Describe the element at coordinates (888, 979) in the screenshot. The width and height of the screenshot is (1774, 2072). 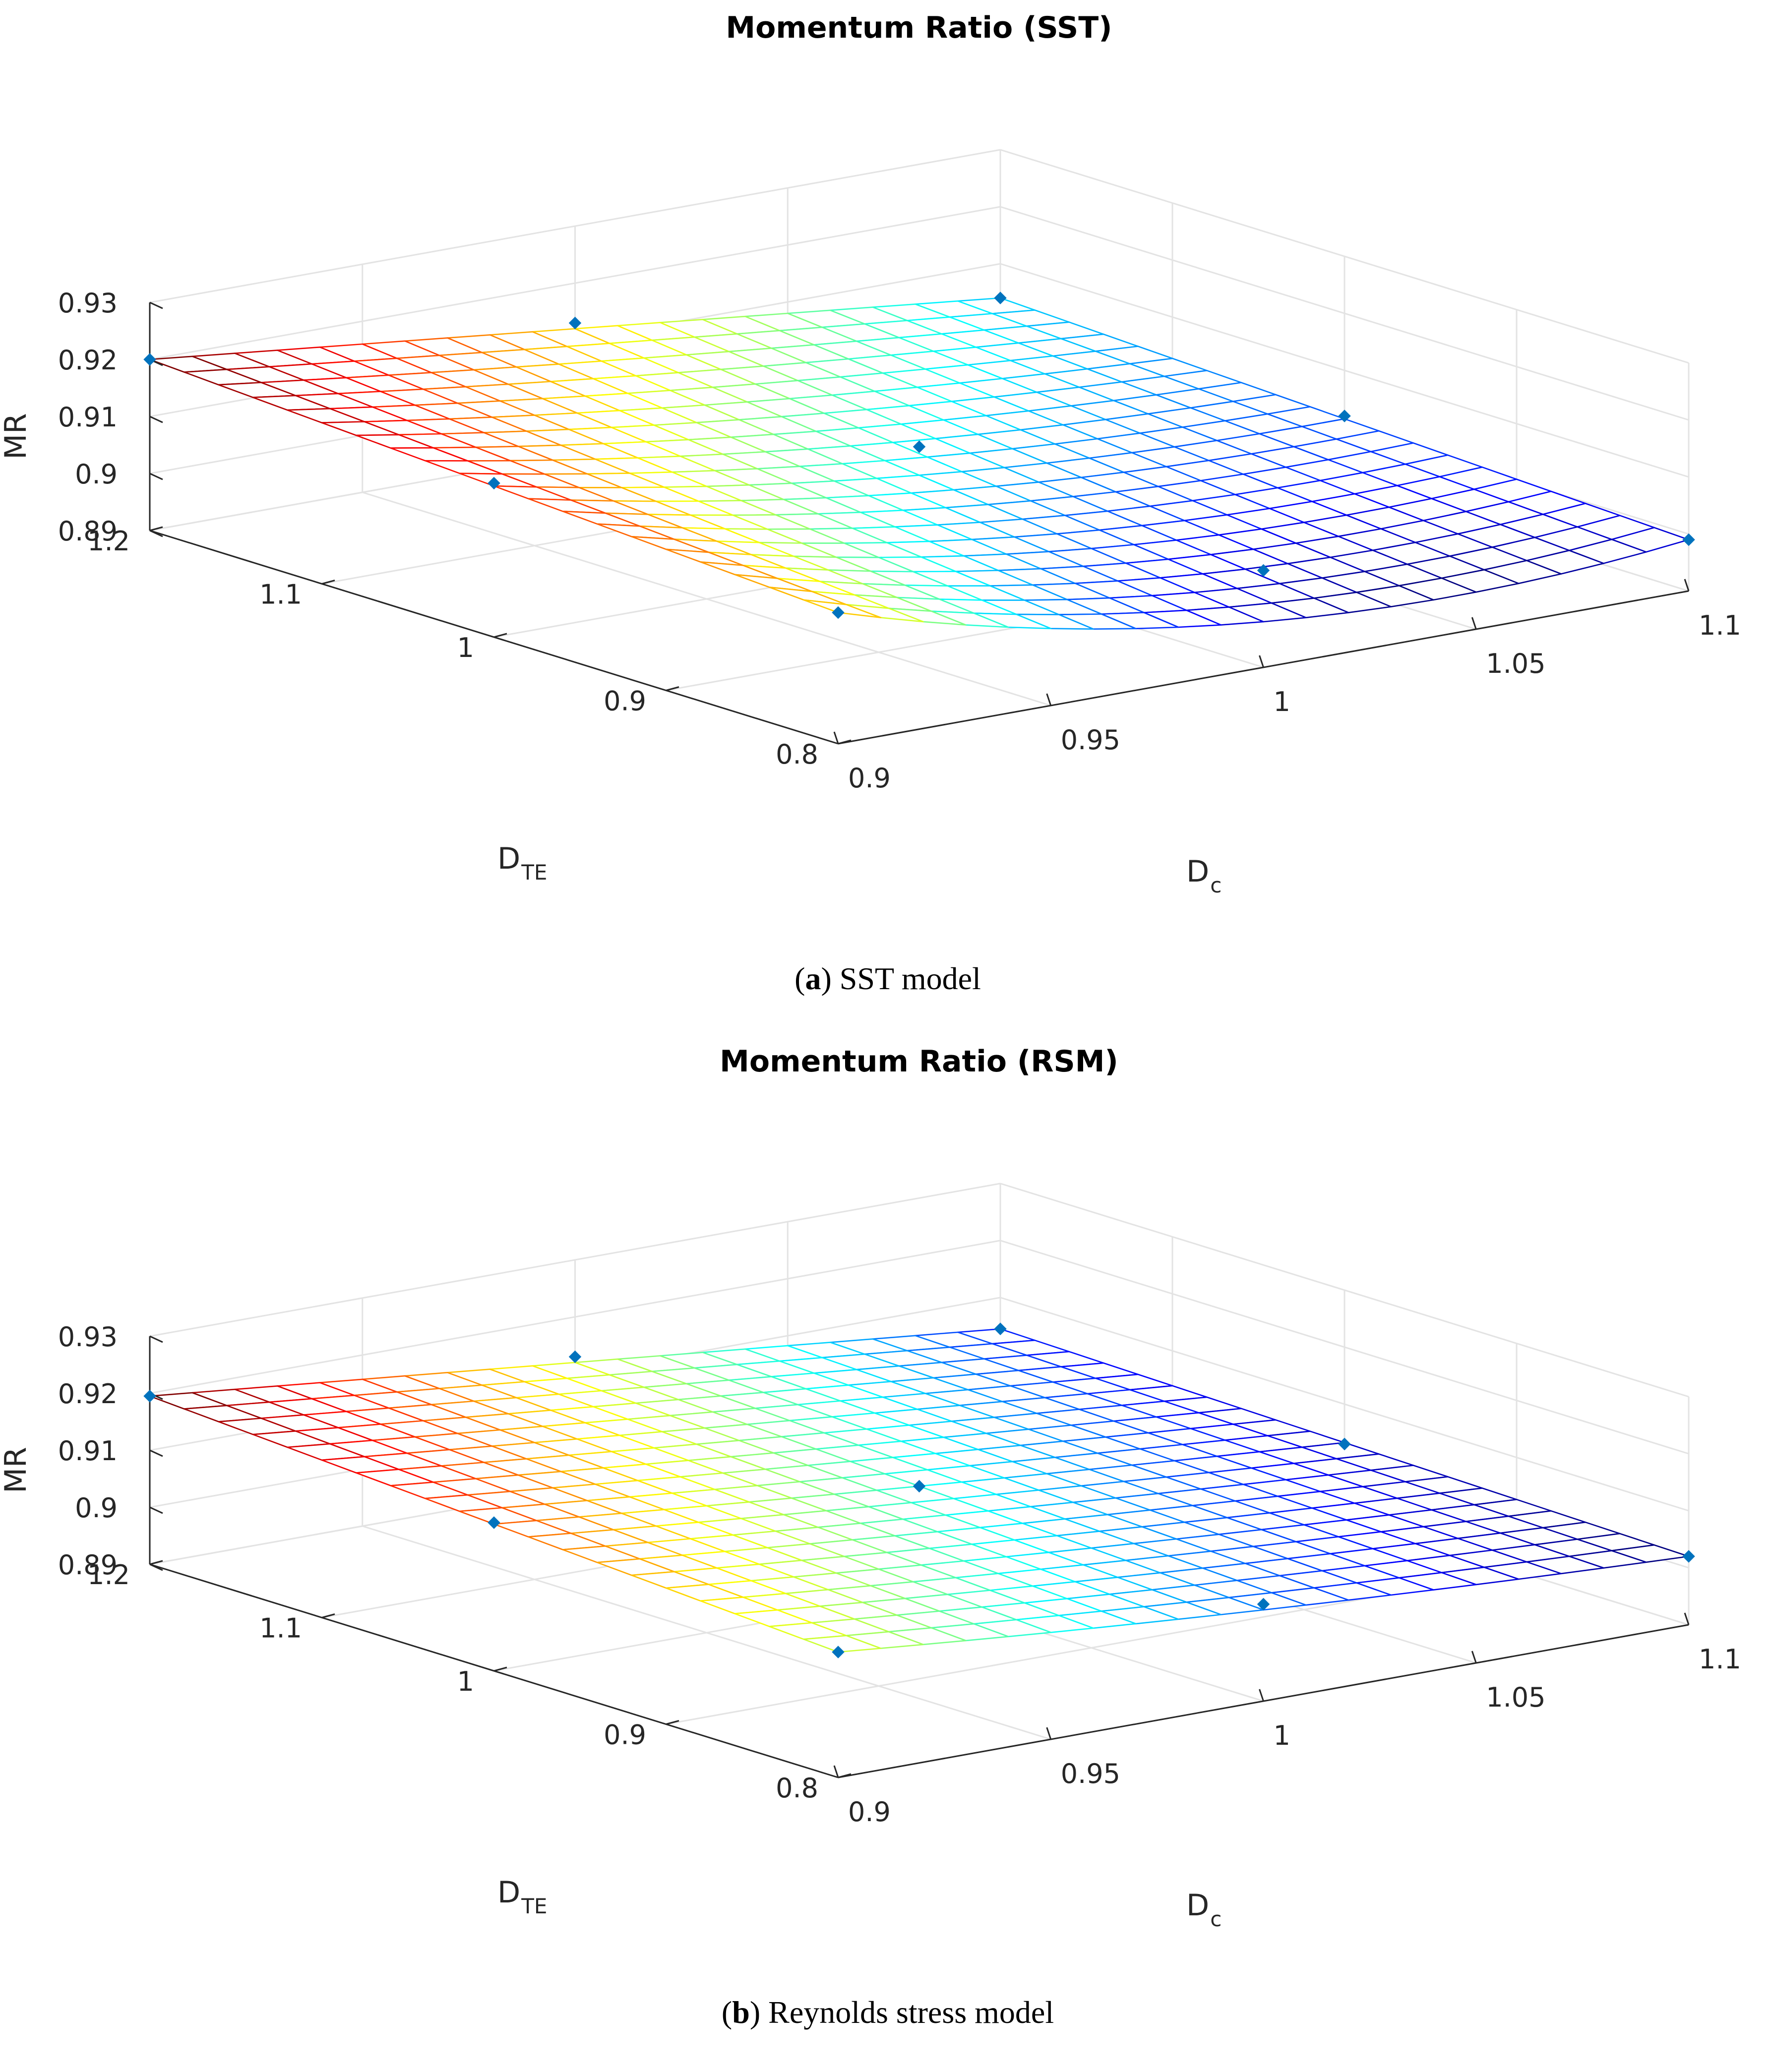
I see `figure-caption: (a) SST model` at that location.